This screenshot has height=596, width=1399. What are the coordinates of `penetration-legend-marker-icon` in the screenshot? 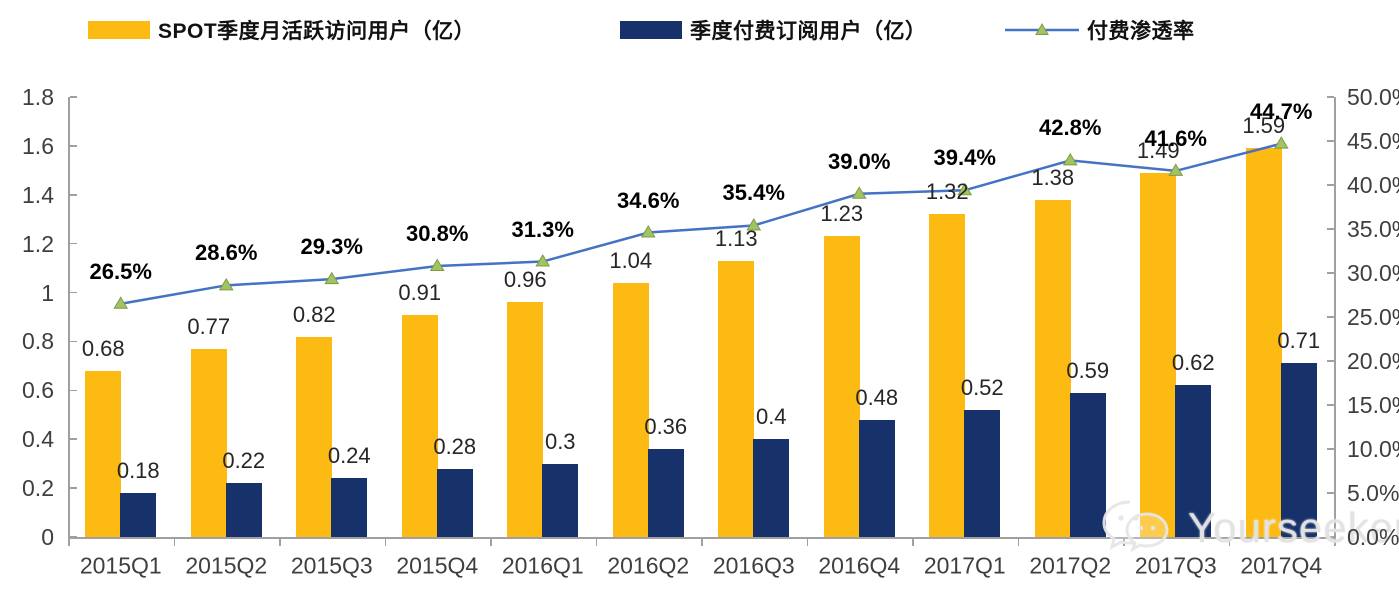 It's located at (1042, 30).